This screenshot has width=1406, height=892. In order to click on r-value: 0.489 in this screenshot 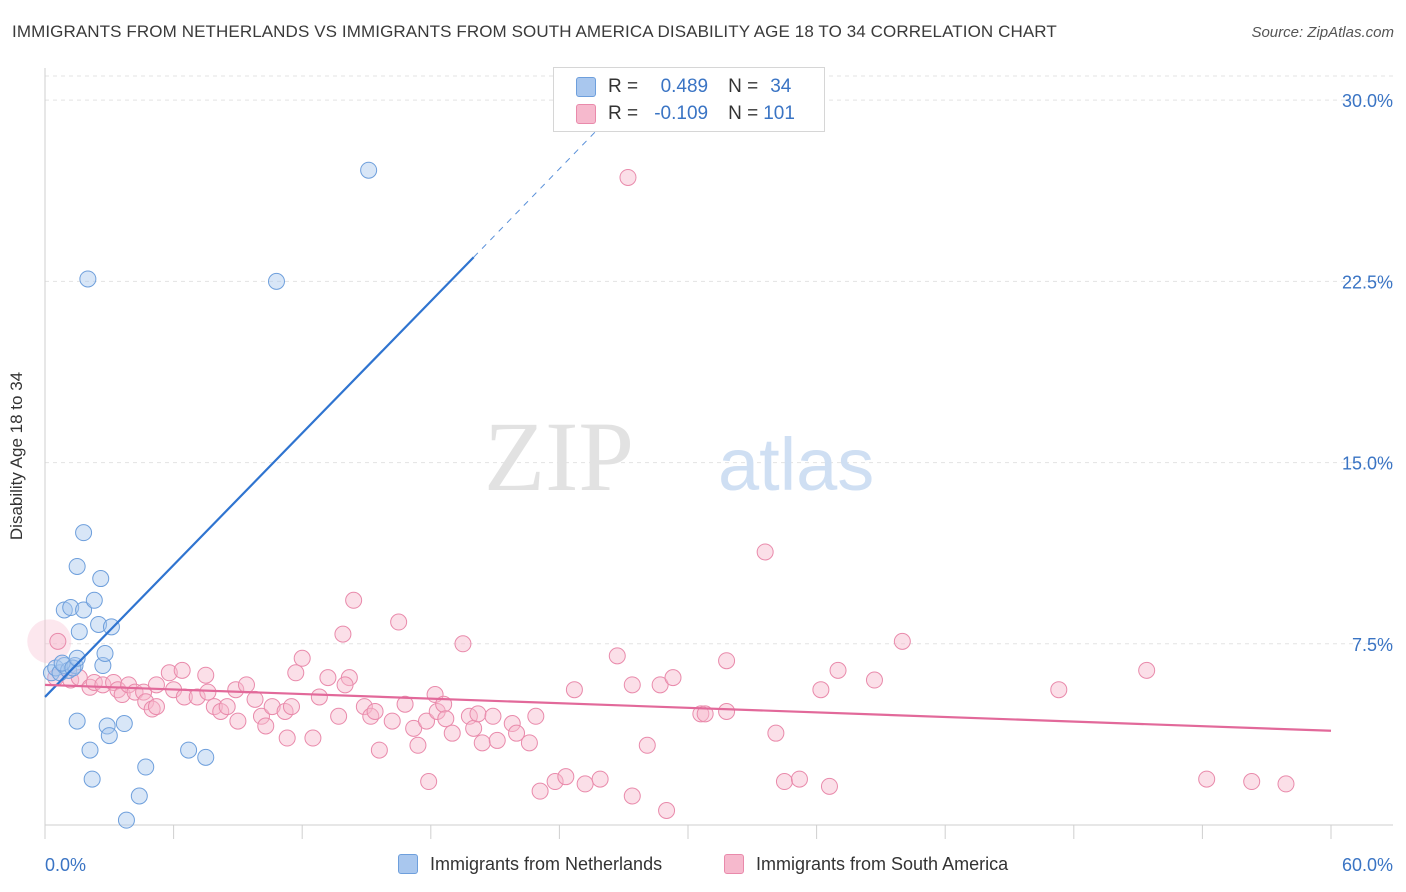, I will do `click(684, 86)`.